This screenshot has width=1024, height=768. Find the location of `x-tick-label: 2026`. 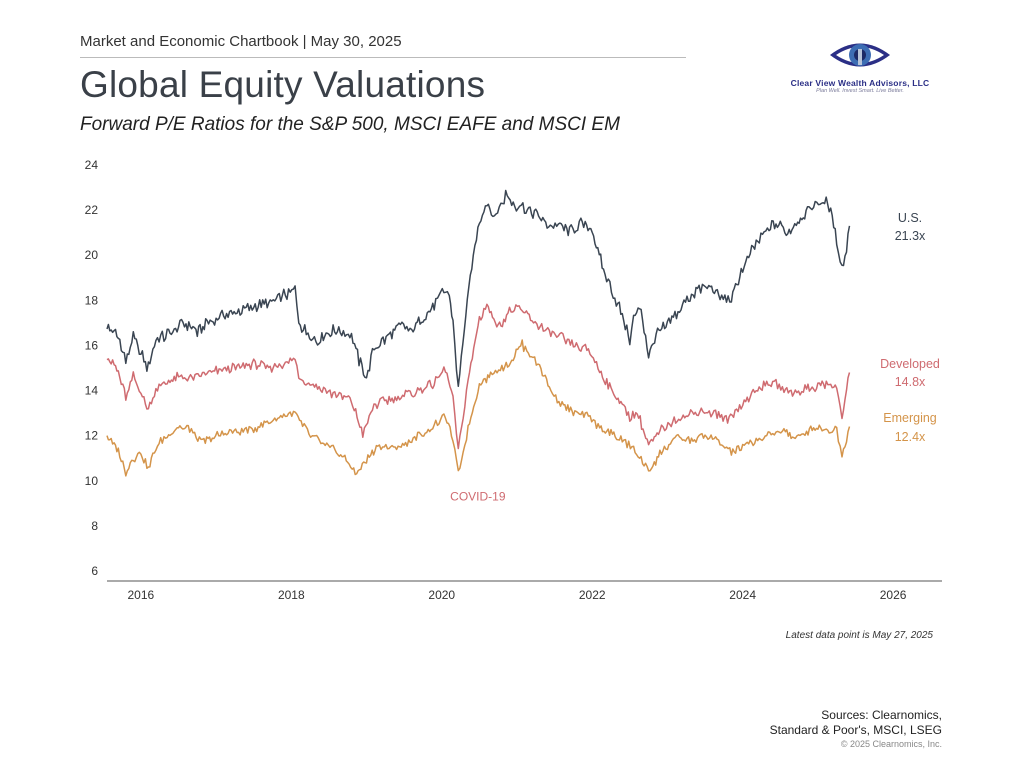

x-tick-label: 2026 is located at coordinates (893, 595).